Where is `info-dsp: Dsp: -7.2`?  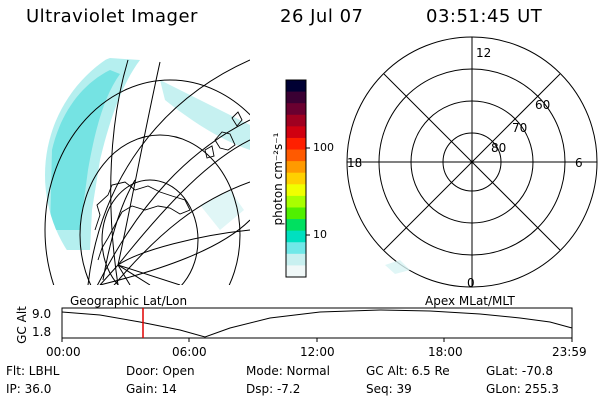
info-dsp: Dsp: -7.2 is located at coordinates (273, 389).